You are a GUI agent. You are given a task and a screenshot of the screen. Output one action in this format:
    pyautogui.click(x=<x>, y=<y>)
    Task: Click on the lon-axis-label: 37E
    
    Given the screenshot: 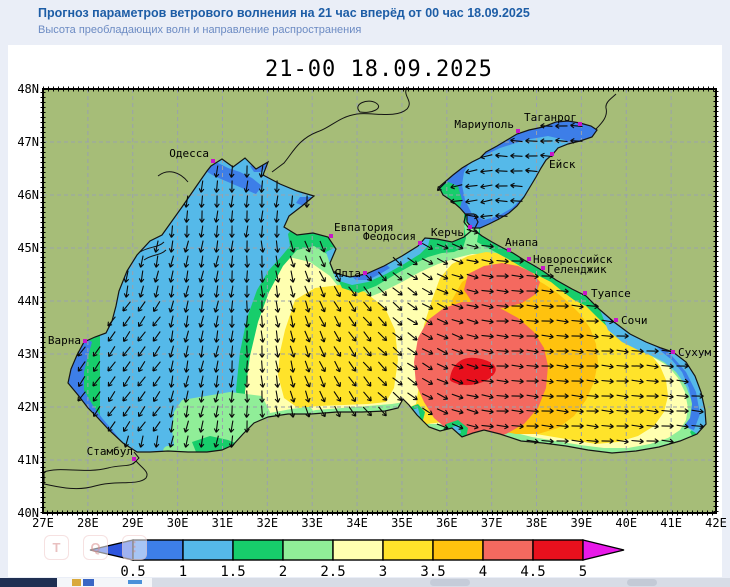 What is the action you would take?
    pyautogui.click(x=492, y=523)
    